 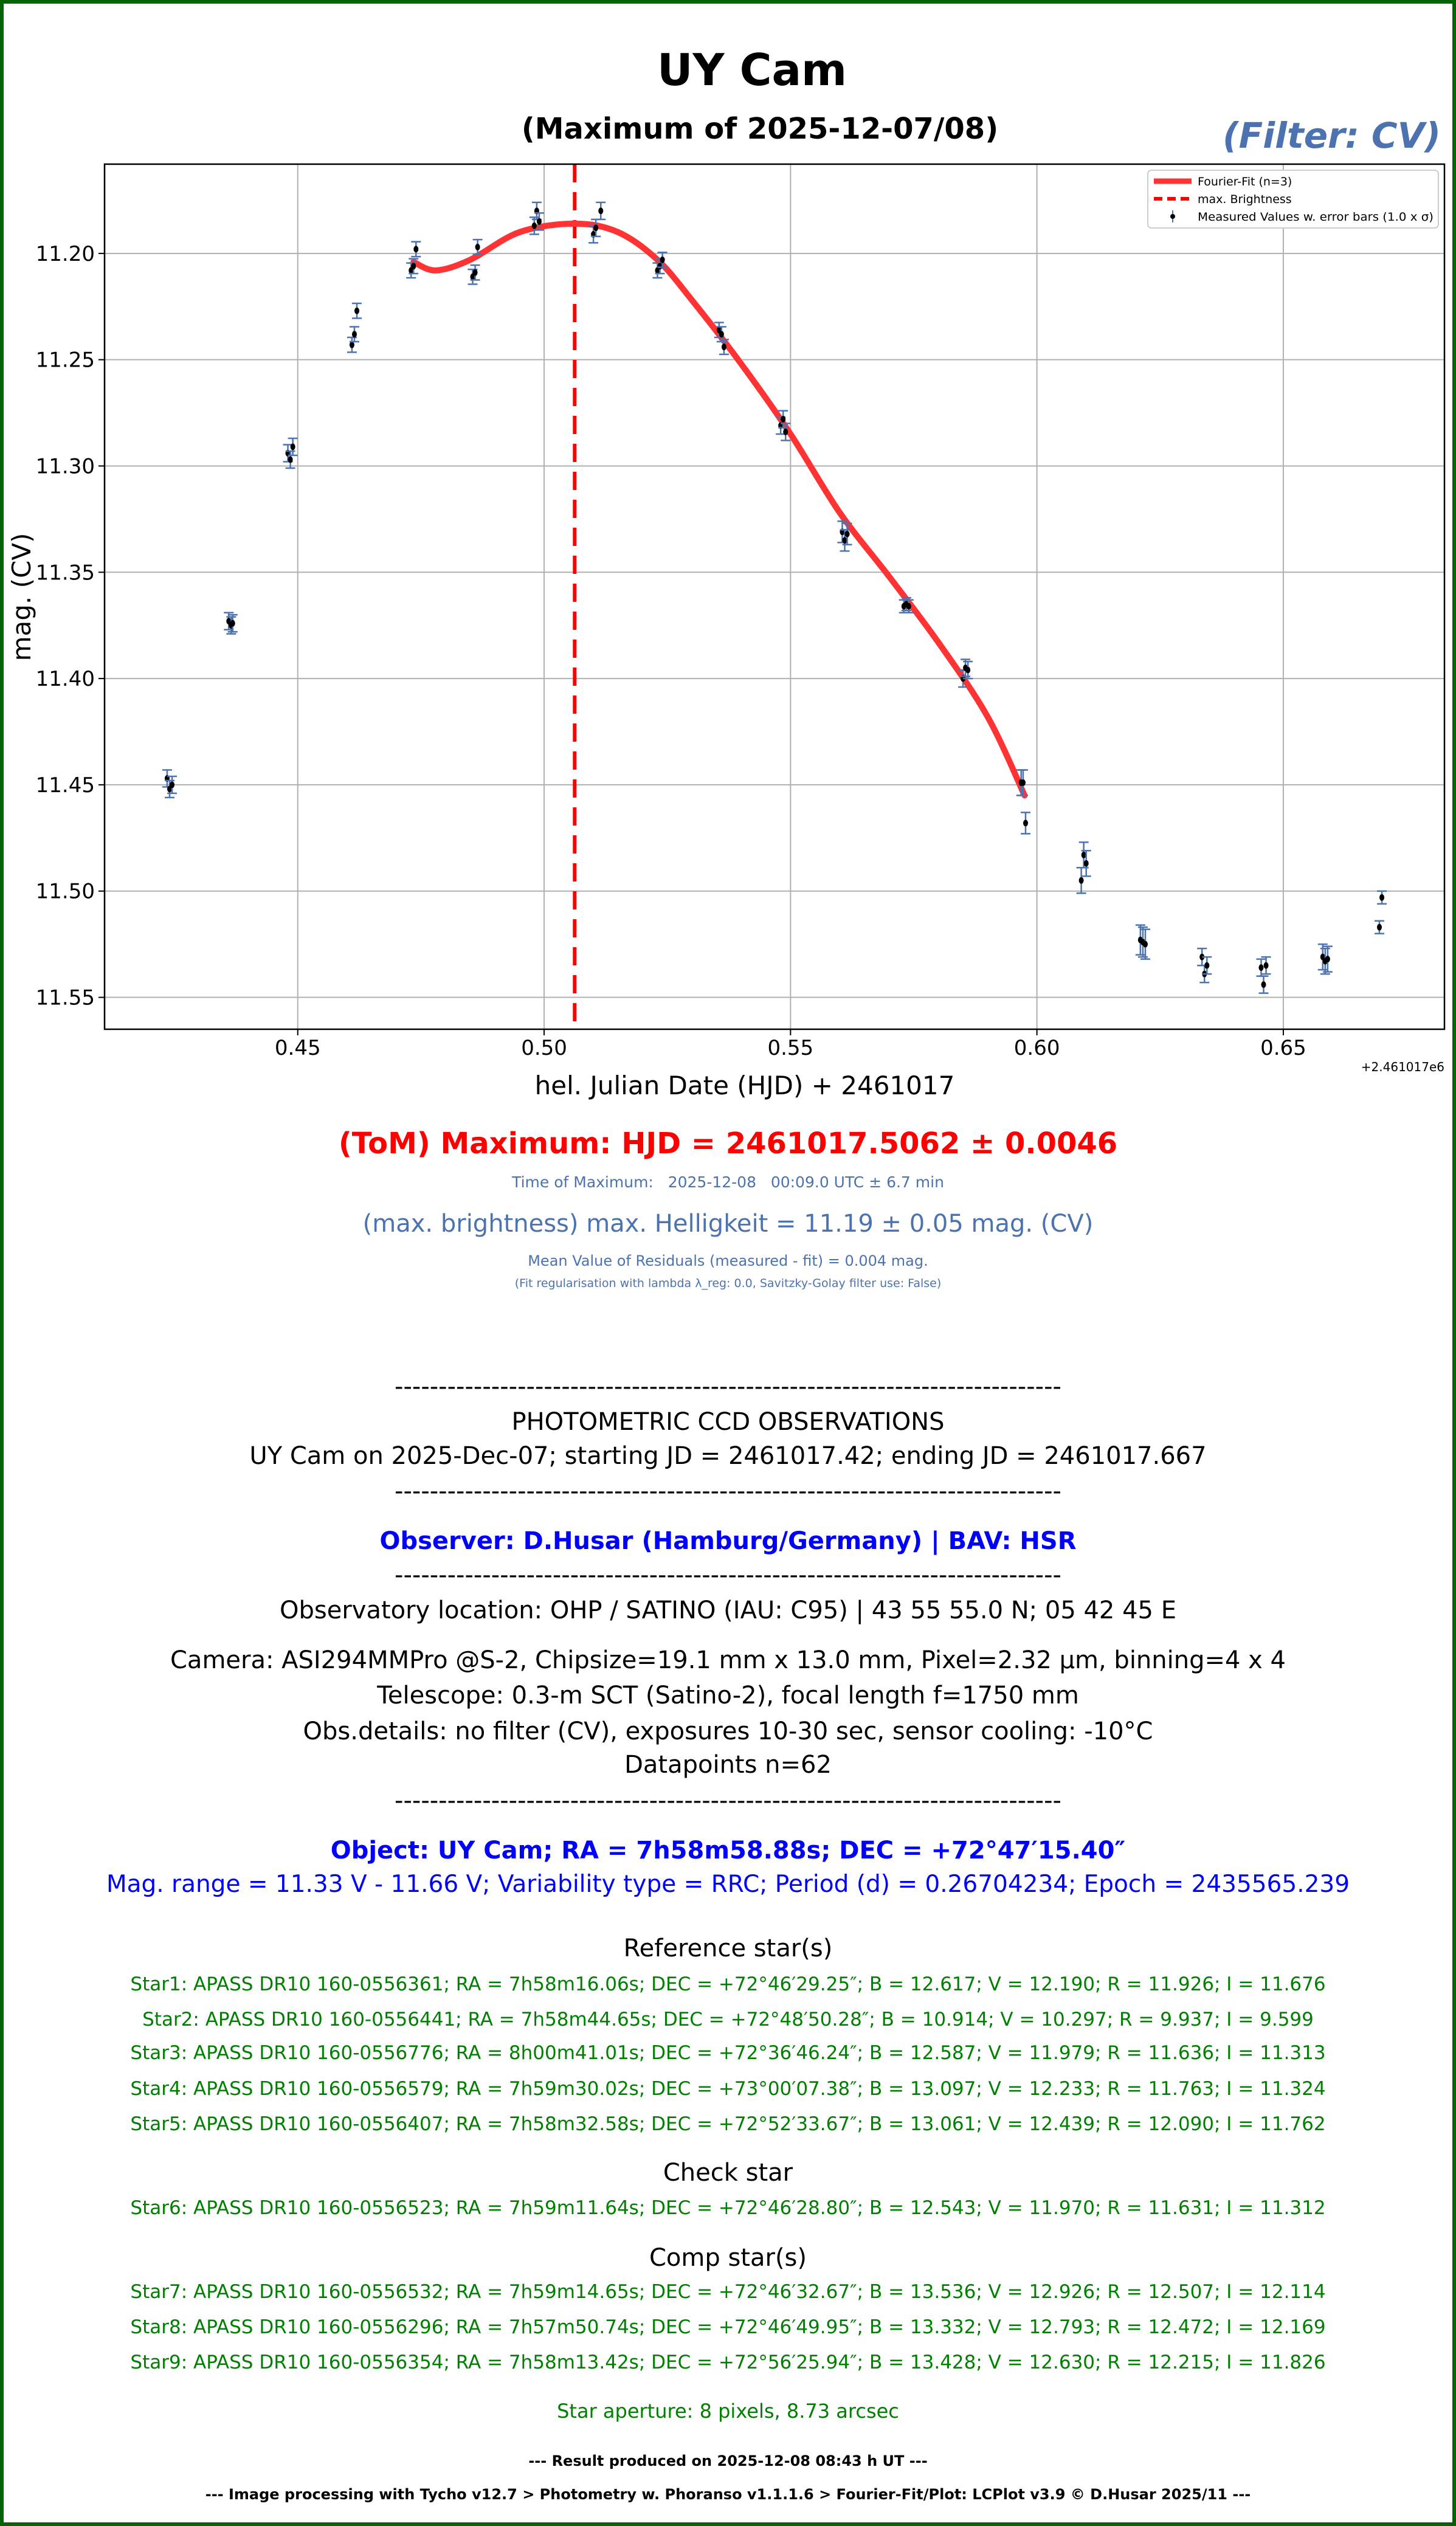 I want to click on x-tick-label: 0.55, so click(x=790, y=1048).